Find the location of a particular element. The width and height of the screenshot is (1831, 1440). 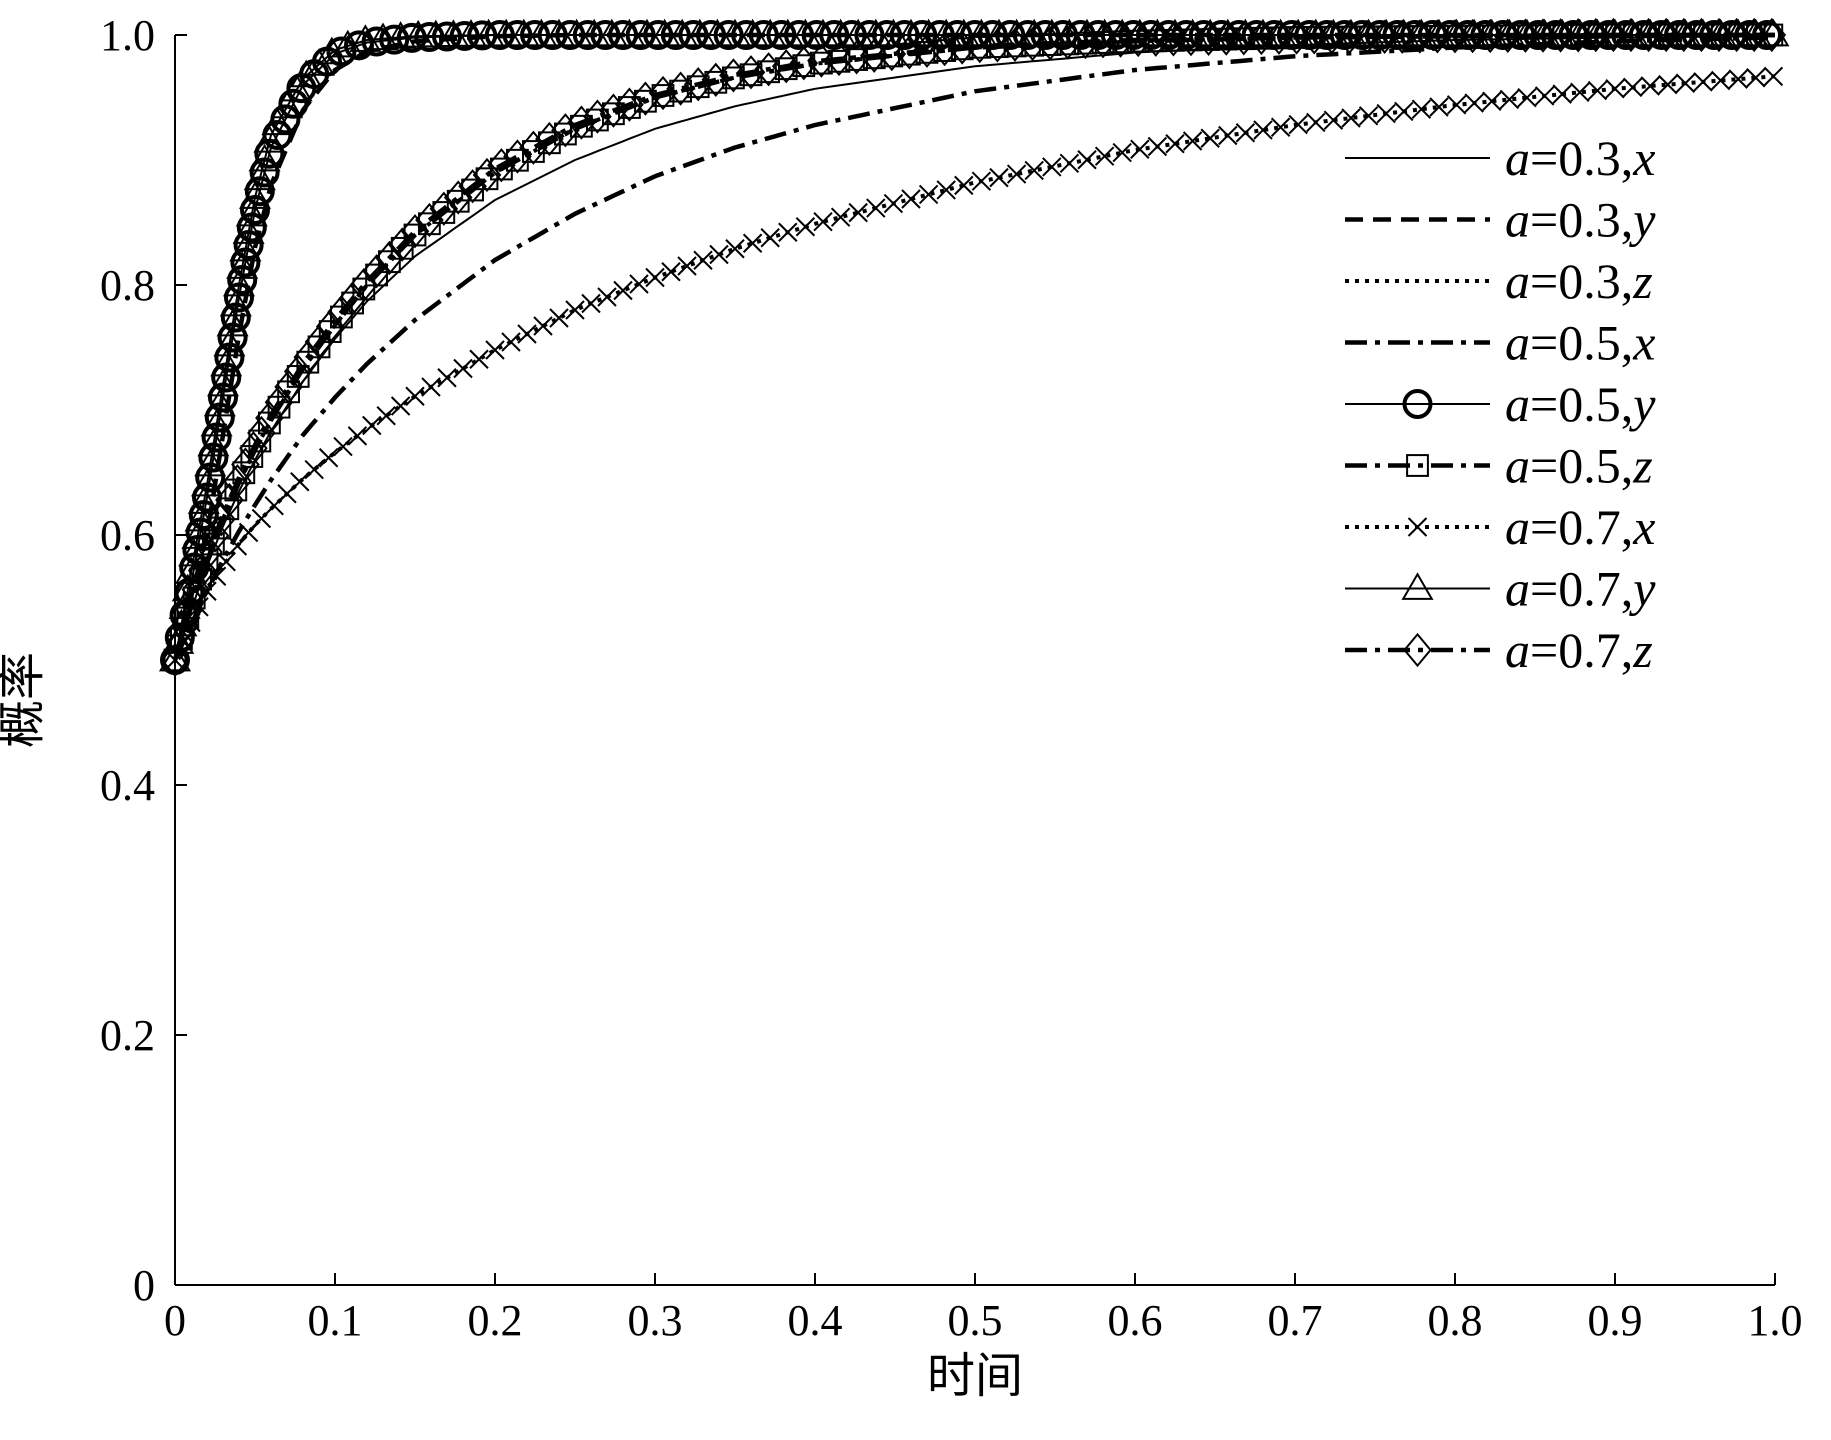

x-tick-label: 0.9 is located at coordinates (1615, 1320).